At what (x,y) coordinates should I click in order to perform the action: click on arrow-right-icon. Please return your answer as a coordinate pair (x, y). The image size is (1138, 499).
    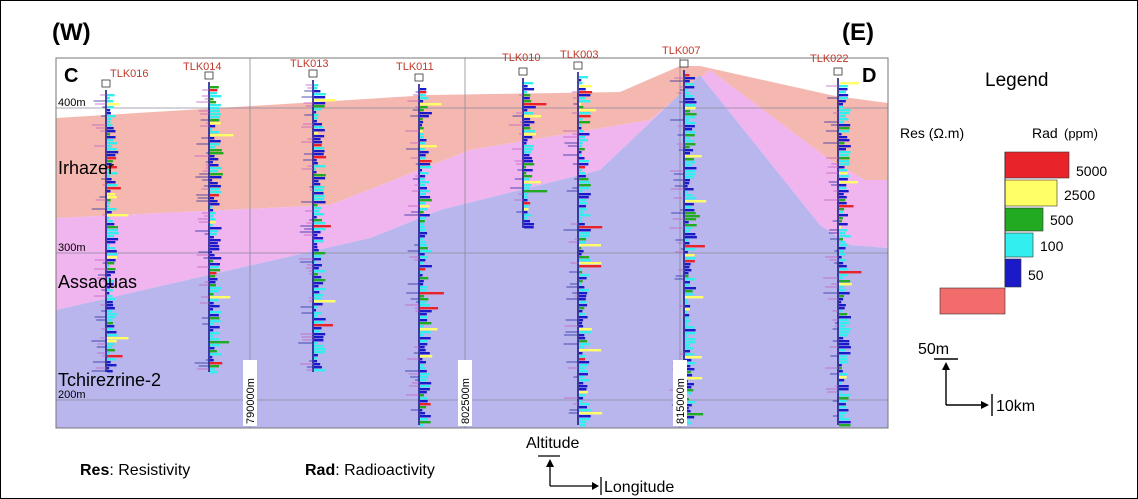
    Looking at the image, I should click on (595, 486).